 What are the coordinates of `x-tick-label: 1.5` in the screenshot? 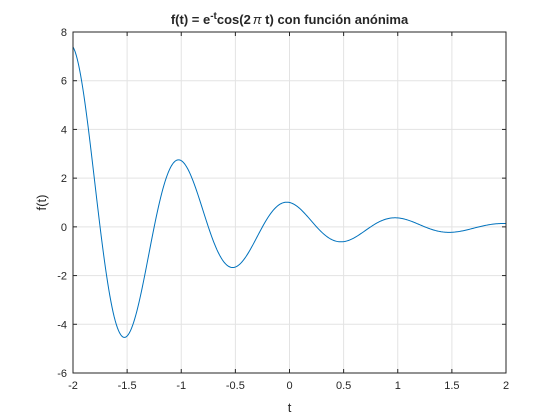 It's located at (451, 386).